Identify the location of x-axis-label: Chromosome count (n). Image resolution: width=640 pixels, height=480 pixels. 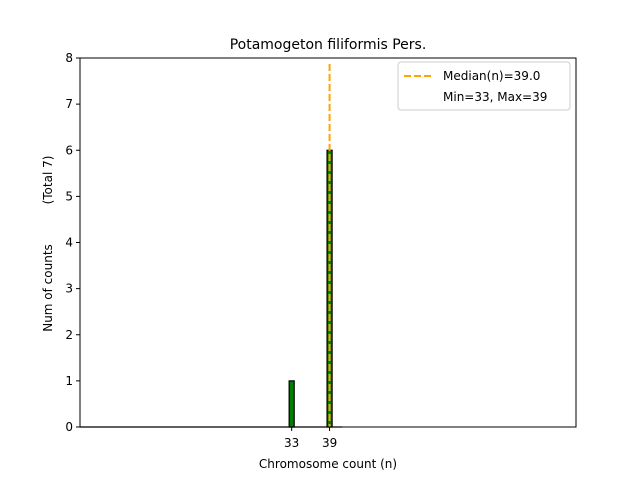
(328, 464).